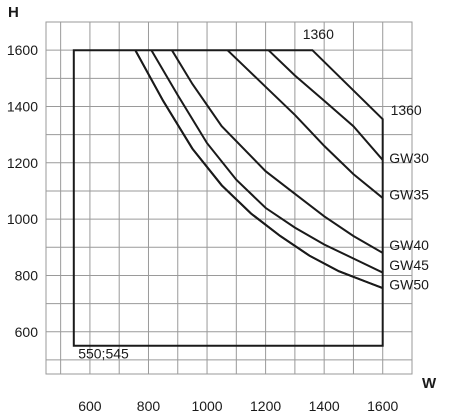 The height and width of the screenshot is (414, 452). What do you see at coordinates (409, 285) in the screenshot?
I see `annotation-label: GW50` at bounding box center [409, 285].